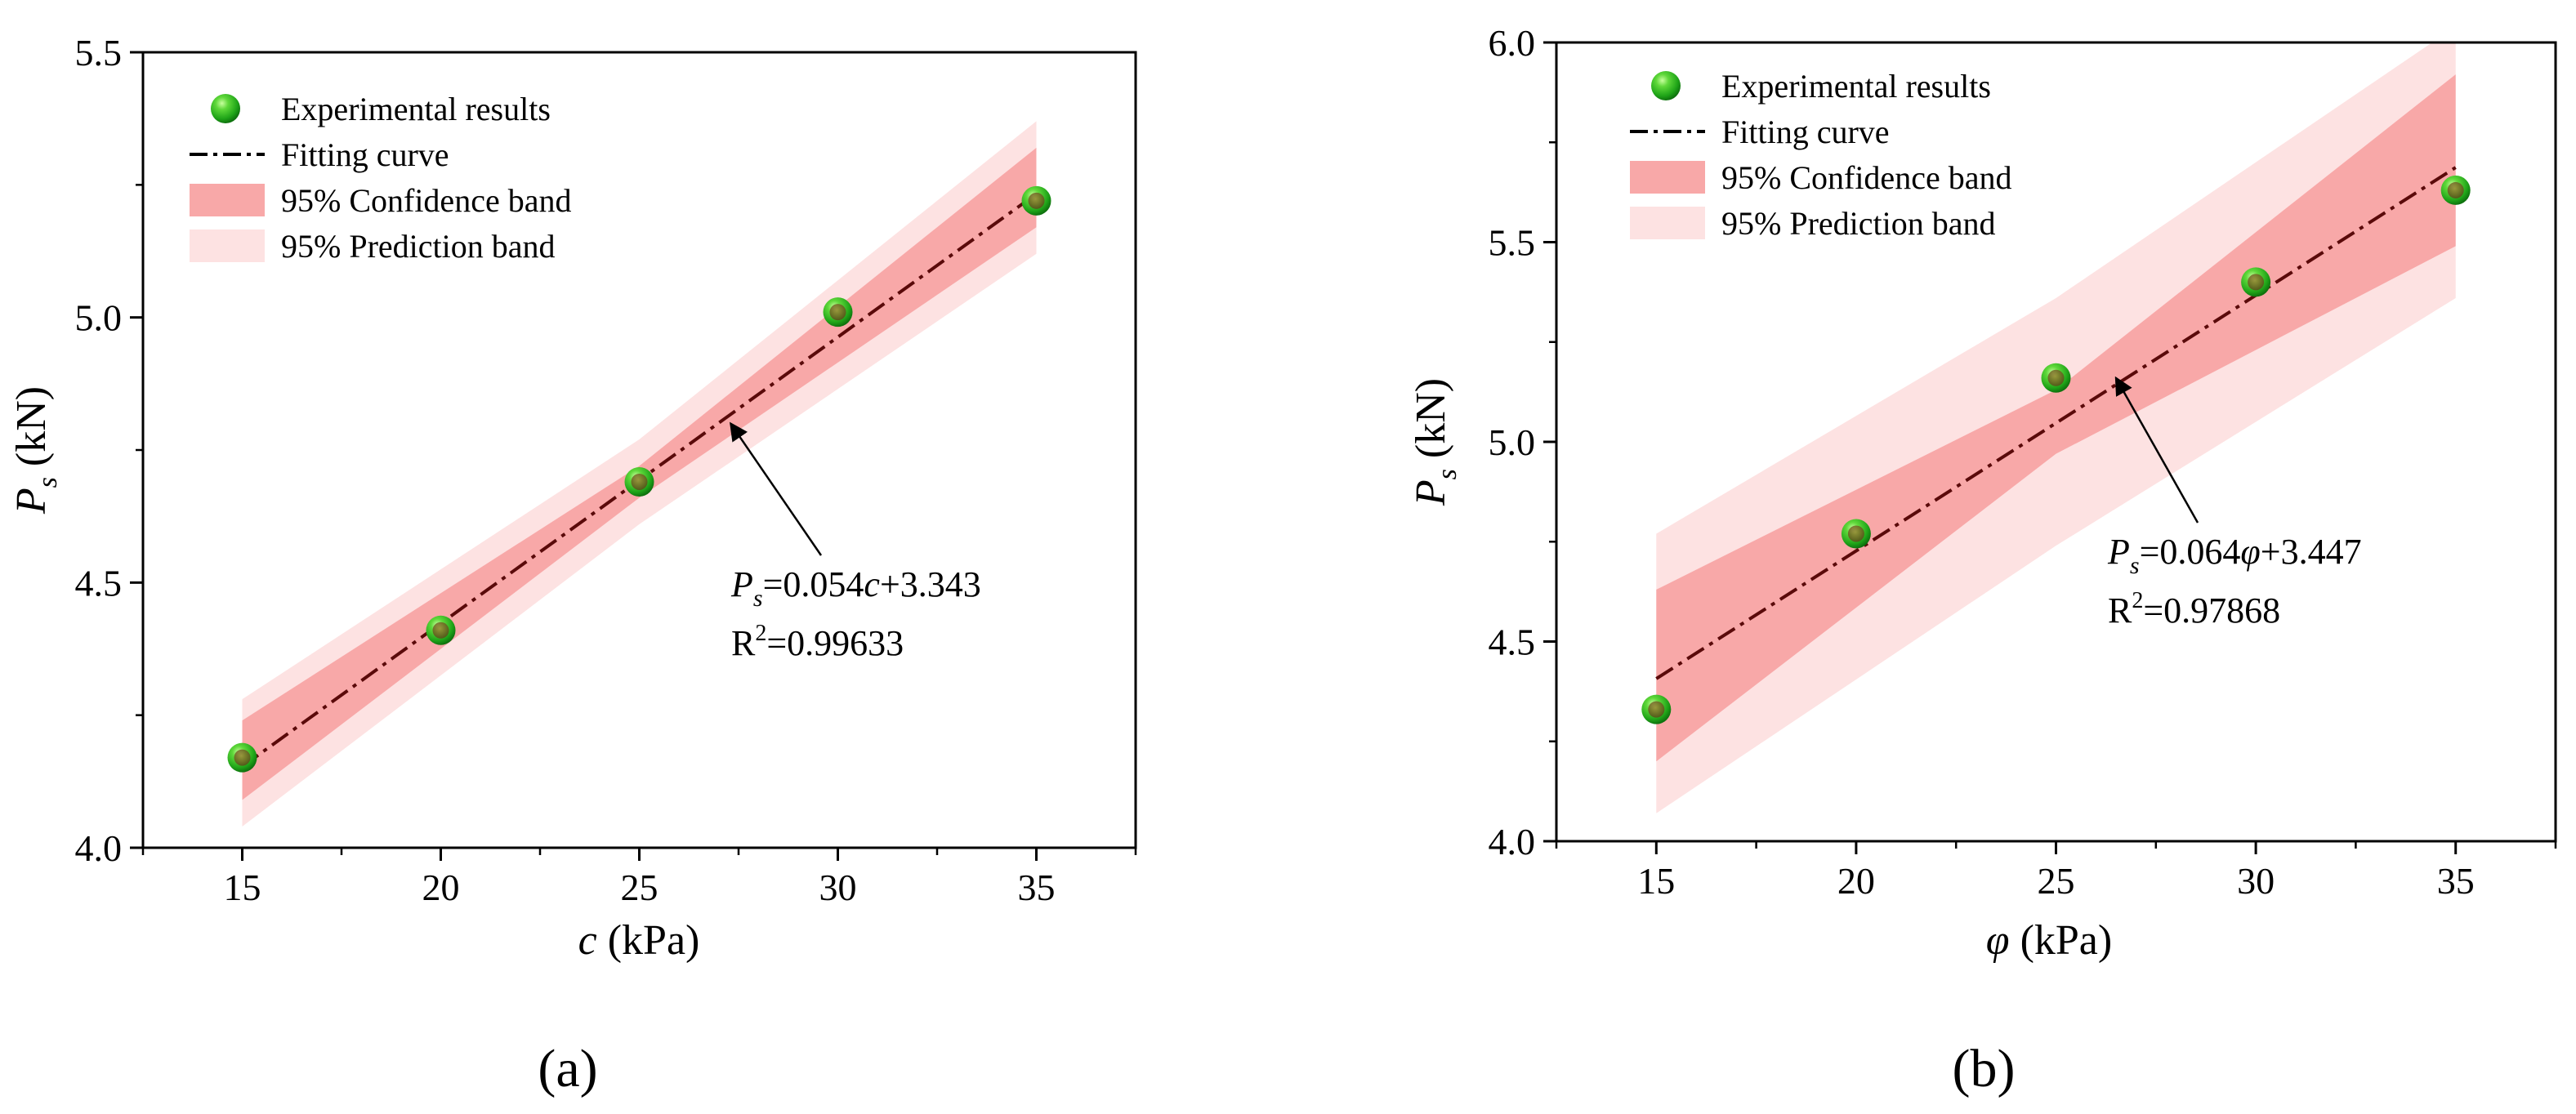 The height and width of the screenshot is (1114, 2576). I want to click on equation-post: +3.447, so click(2312, 552).